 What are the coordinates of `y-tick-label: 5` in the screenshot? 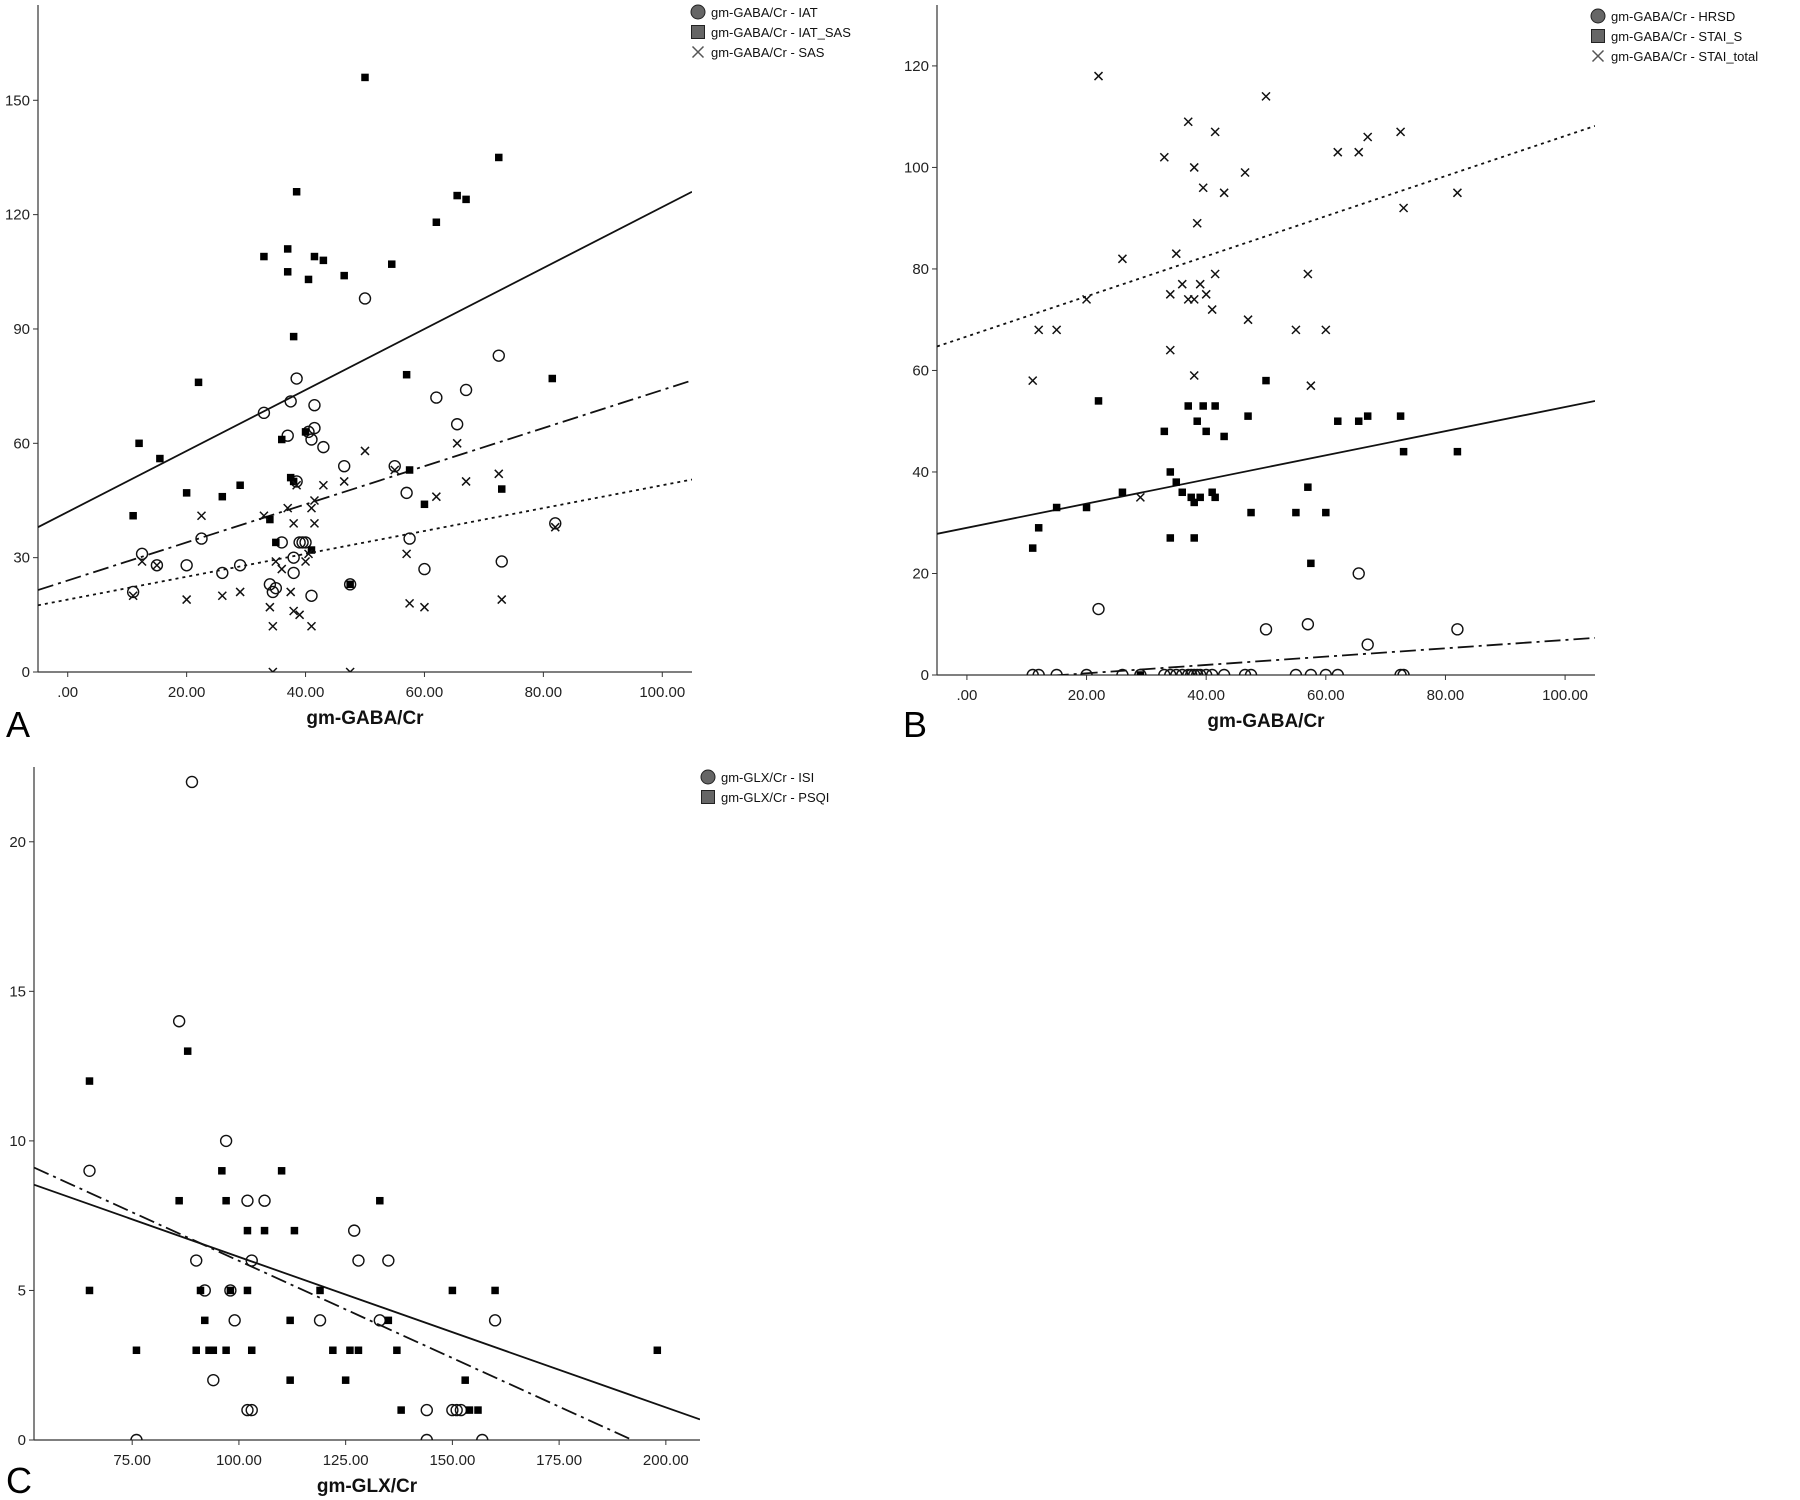 It's located at (22, 1290).